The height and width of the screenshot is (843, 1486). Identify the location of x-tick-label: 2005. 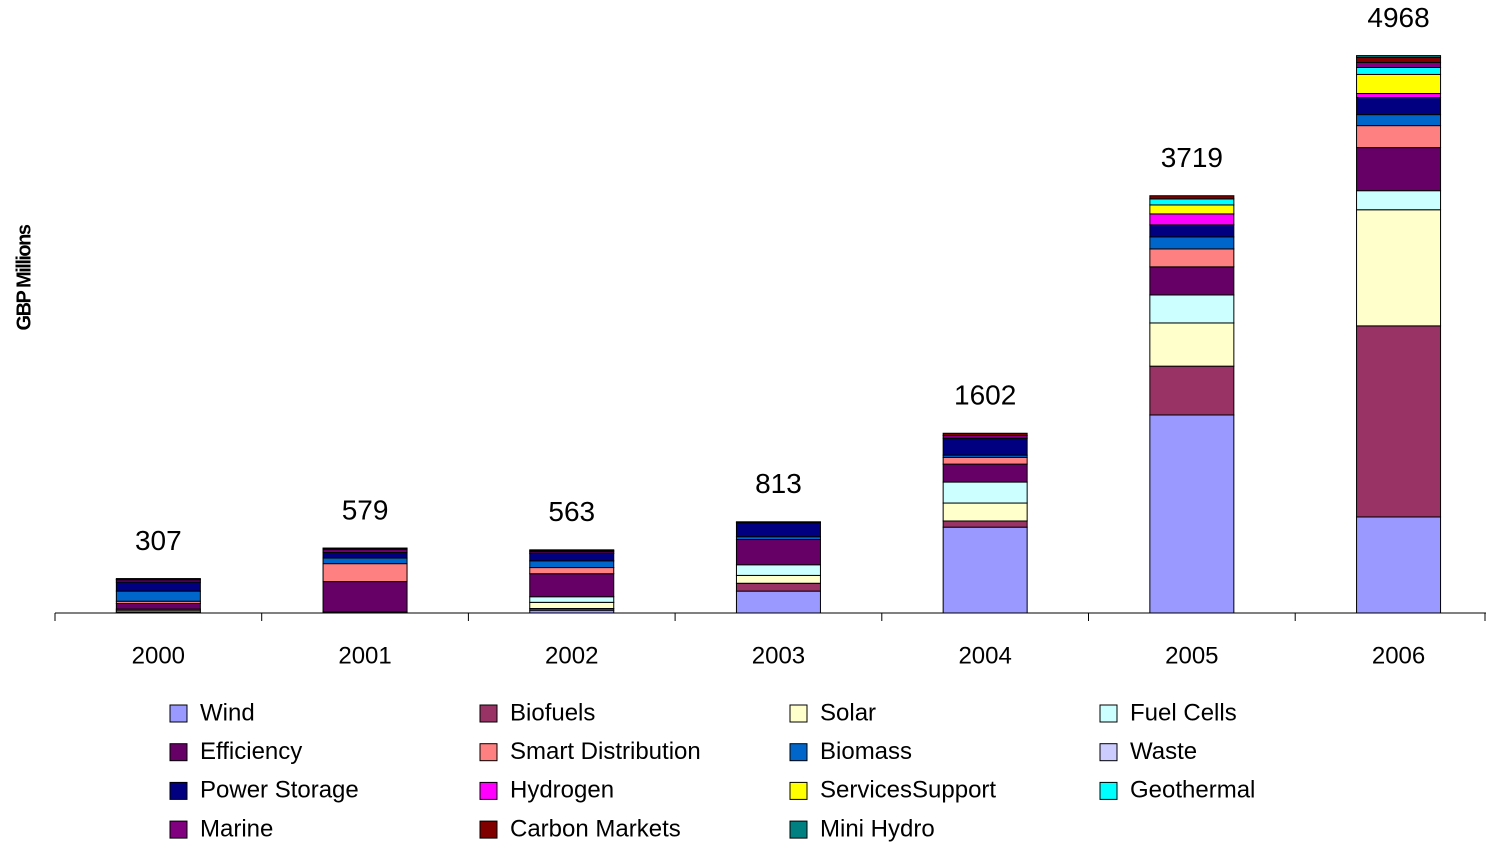
(1191, 655).